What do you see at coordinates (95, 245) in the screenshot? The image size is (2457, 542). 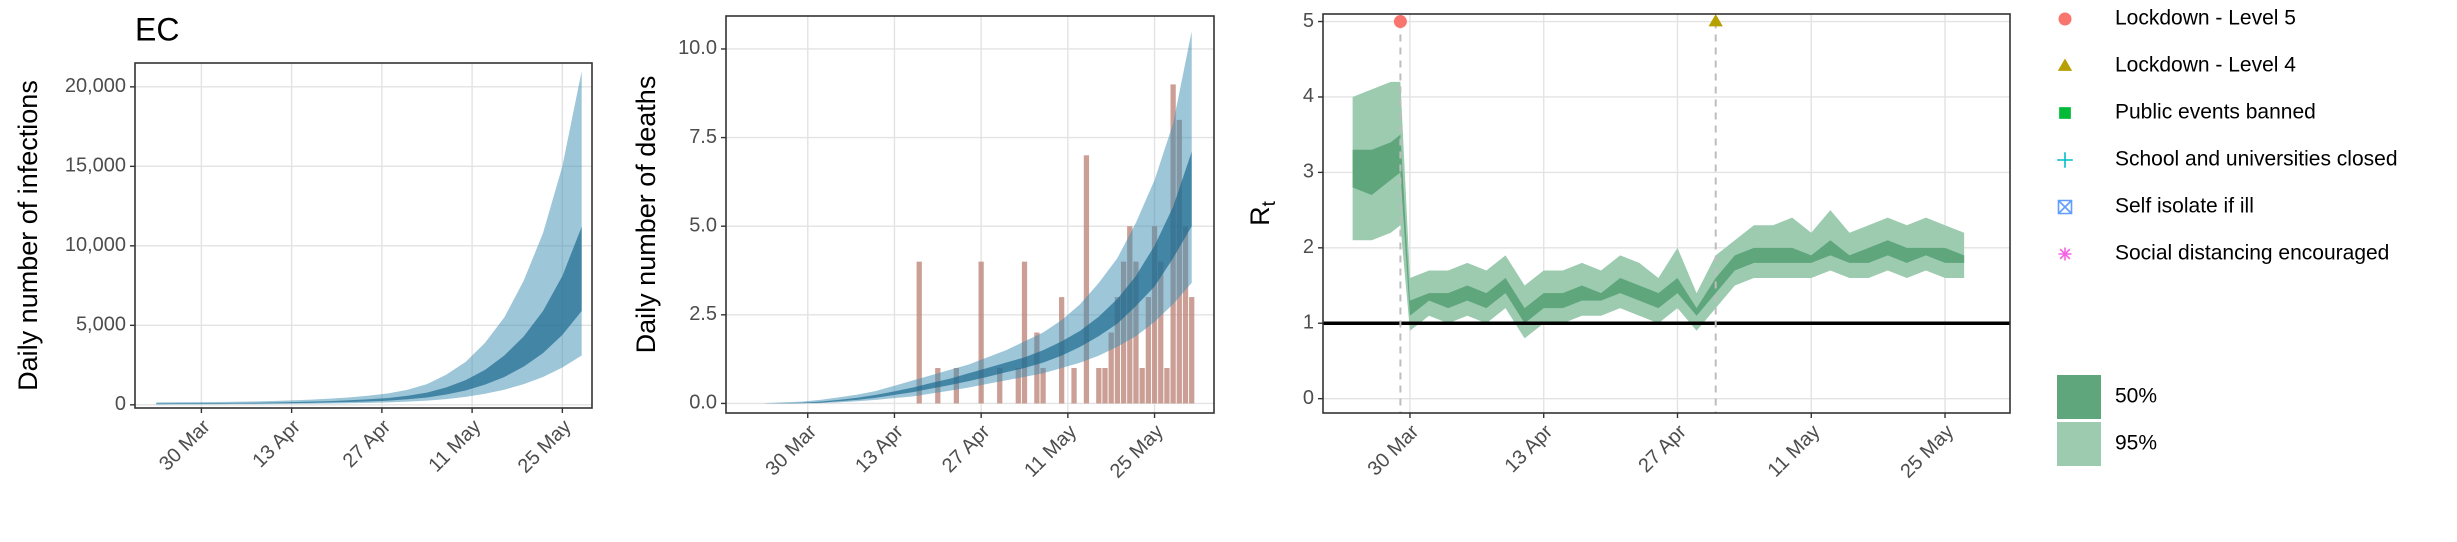 I see `y-tick-label: 10,000` at bounding box center [95, 245].